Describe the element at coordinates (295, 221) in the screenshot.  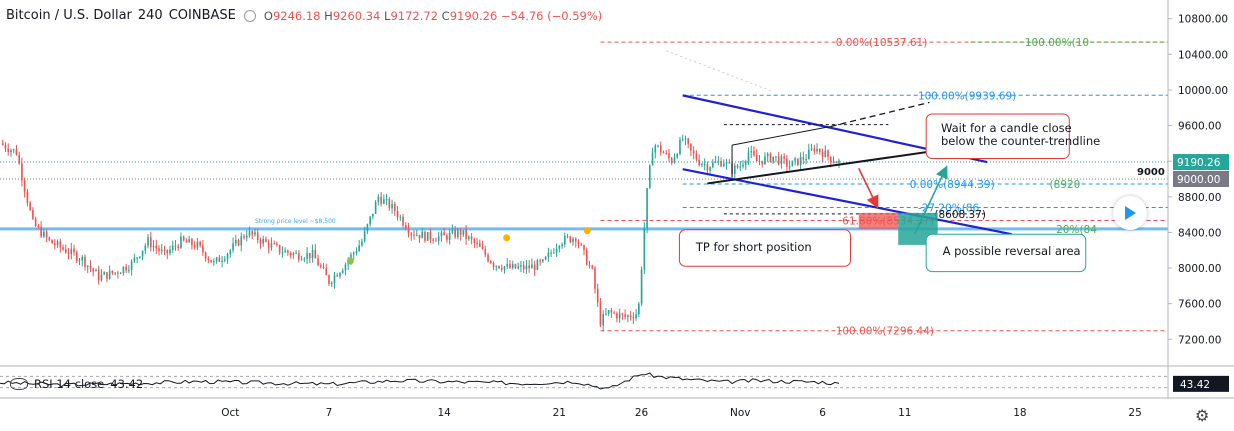
I see `strong-level-label: Strong price level ~$8,500` at that location.